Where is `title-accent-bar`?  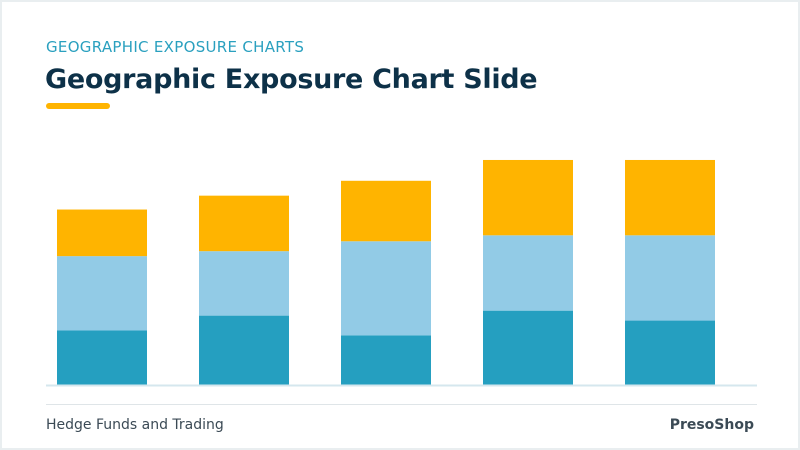
title-accent-bar is located at coordinates (78, 106).